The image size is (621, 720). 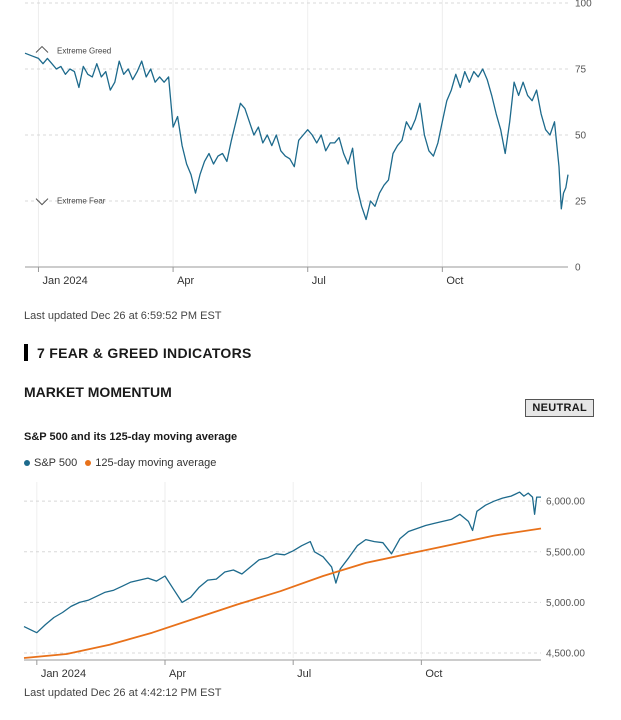 What do you see at coordinates (559, 408) in the screenshot?
I see `rating-badge: NEUTRAL` at bounding box center [559, 408].